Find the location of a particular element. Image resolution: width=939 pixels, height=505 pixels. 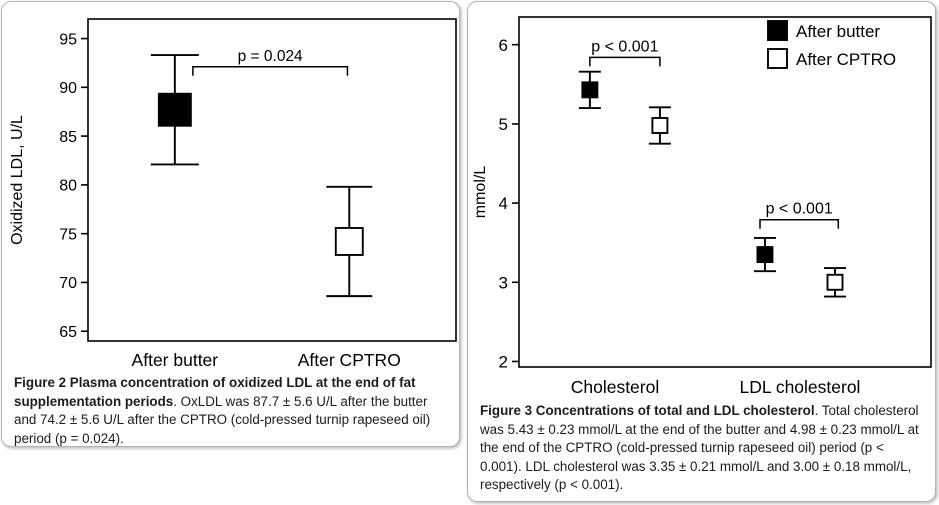

x-category-label: LDL cholesterol is located at coordinates (800, 387).